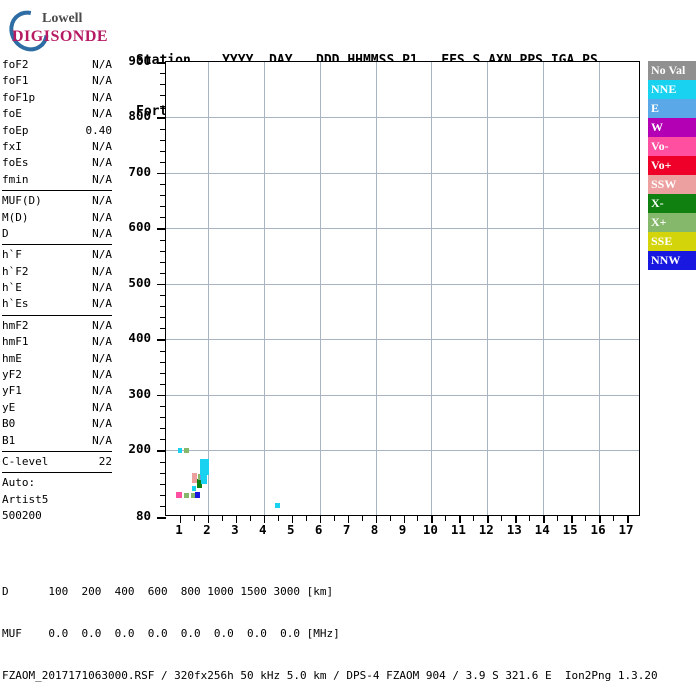 The width and height of the screenshot is (700, 697). I want to click on param-row-ye: yE N/A, so click(57, 408).